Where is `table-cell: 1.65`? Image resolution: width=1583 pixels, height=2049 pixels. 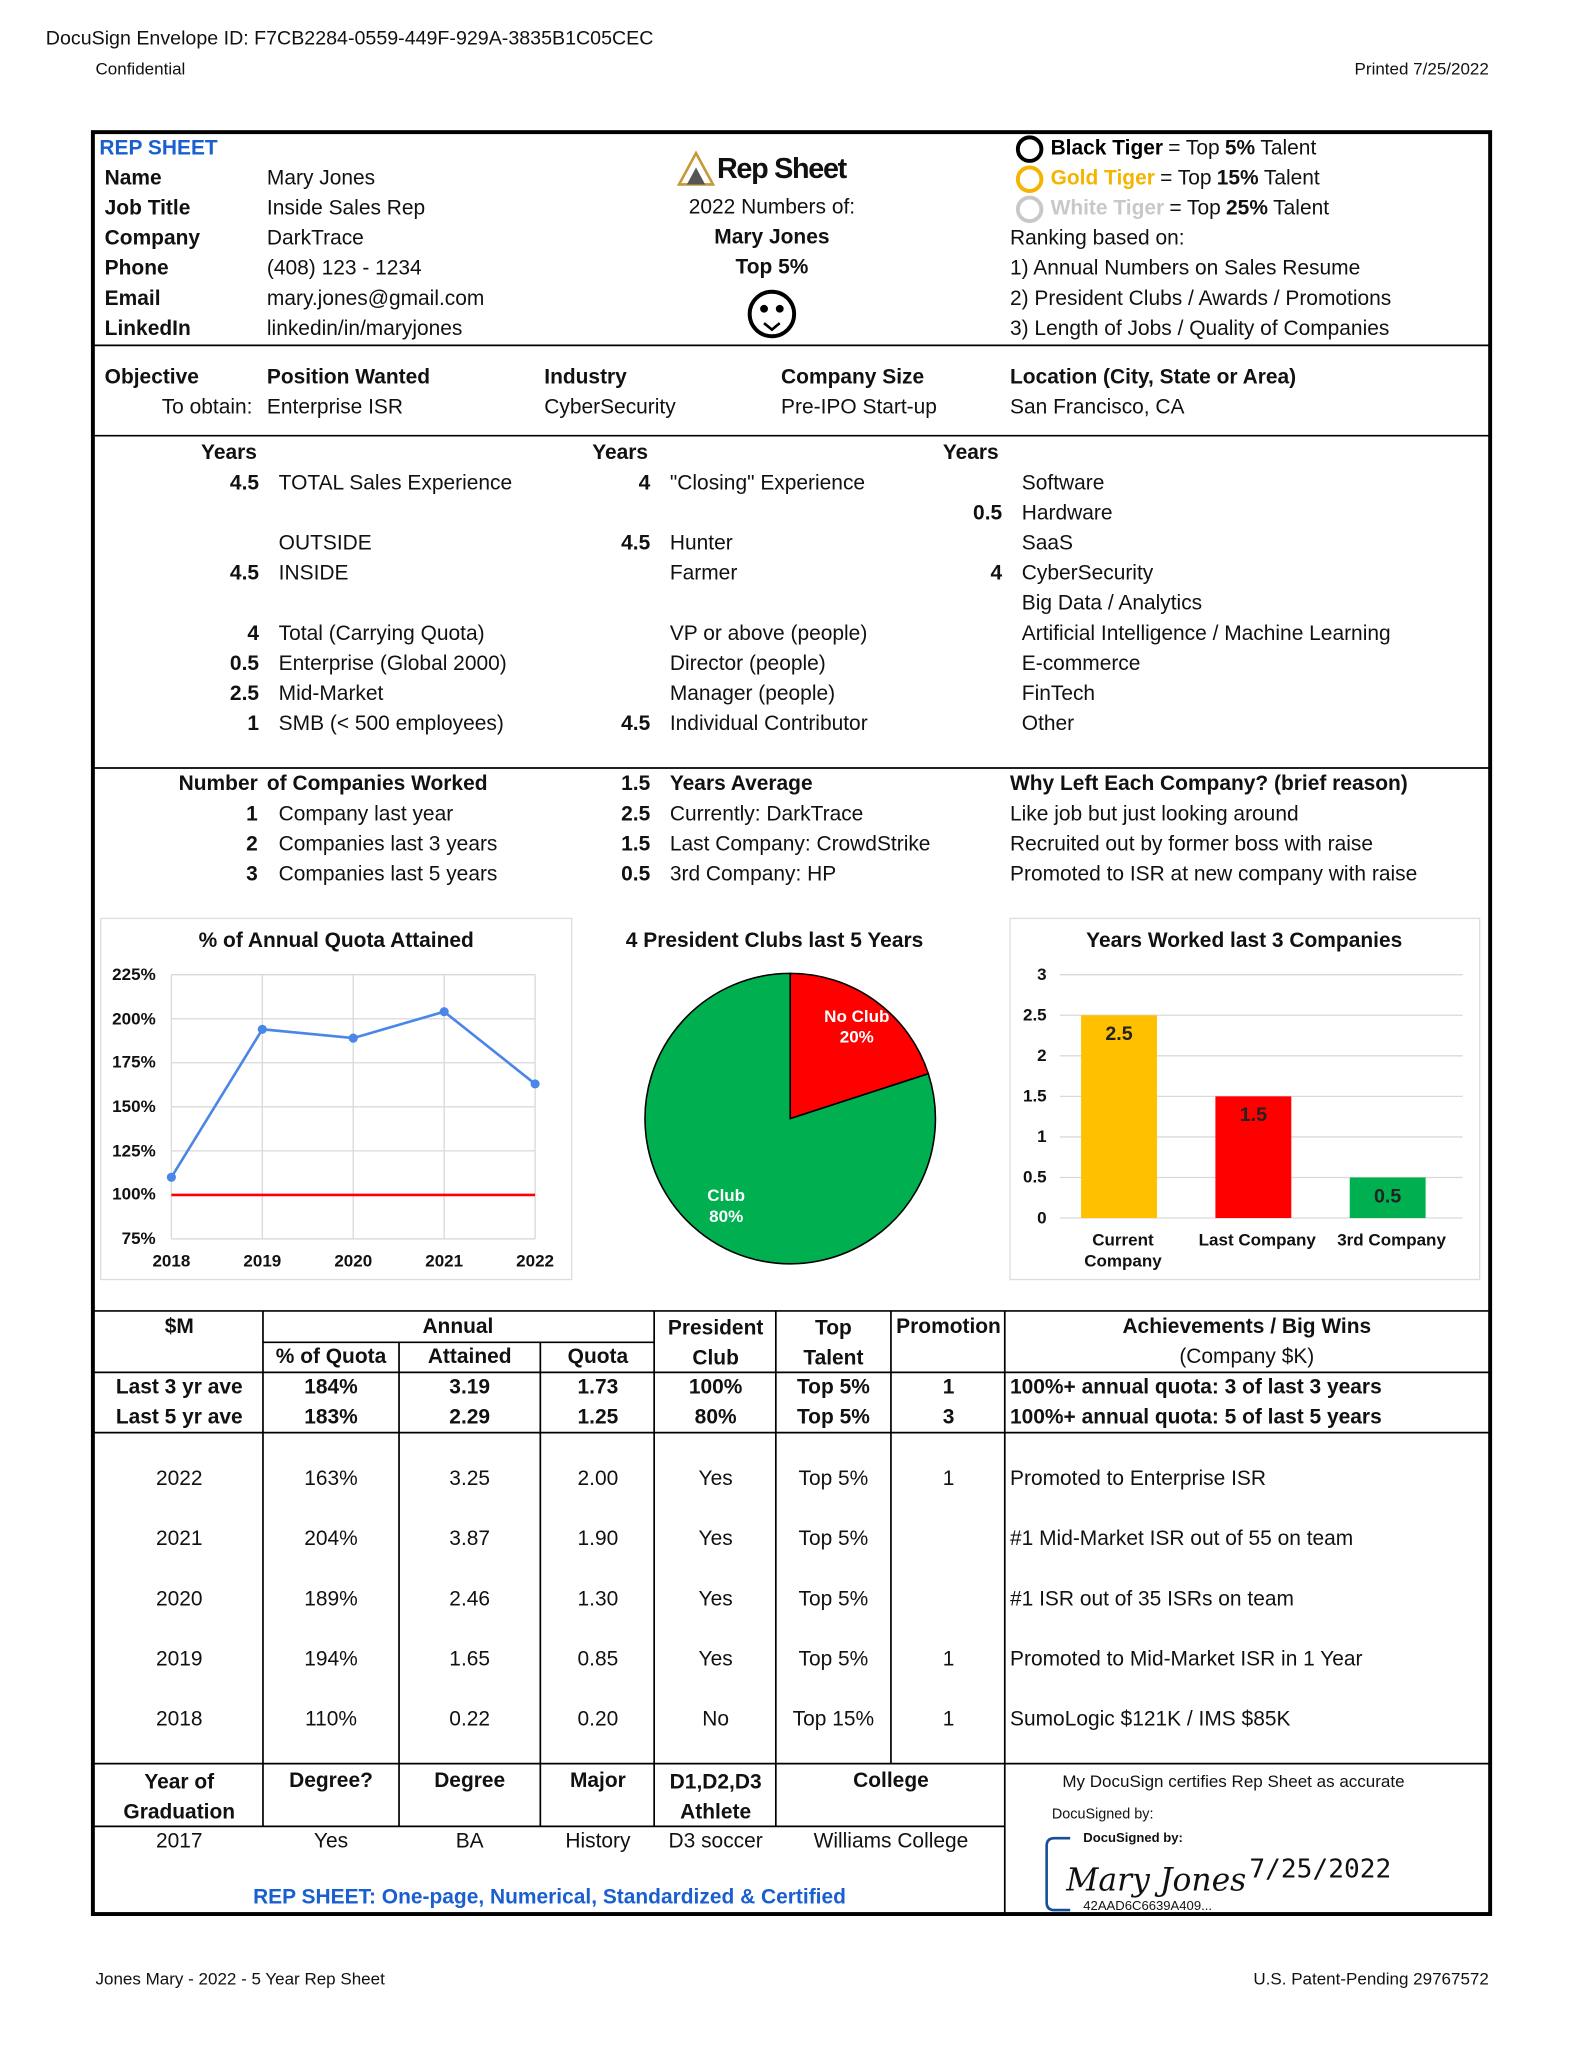
table-cell: 1.65 is located at coordinates (470, 1659).